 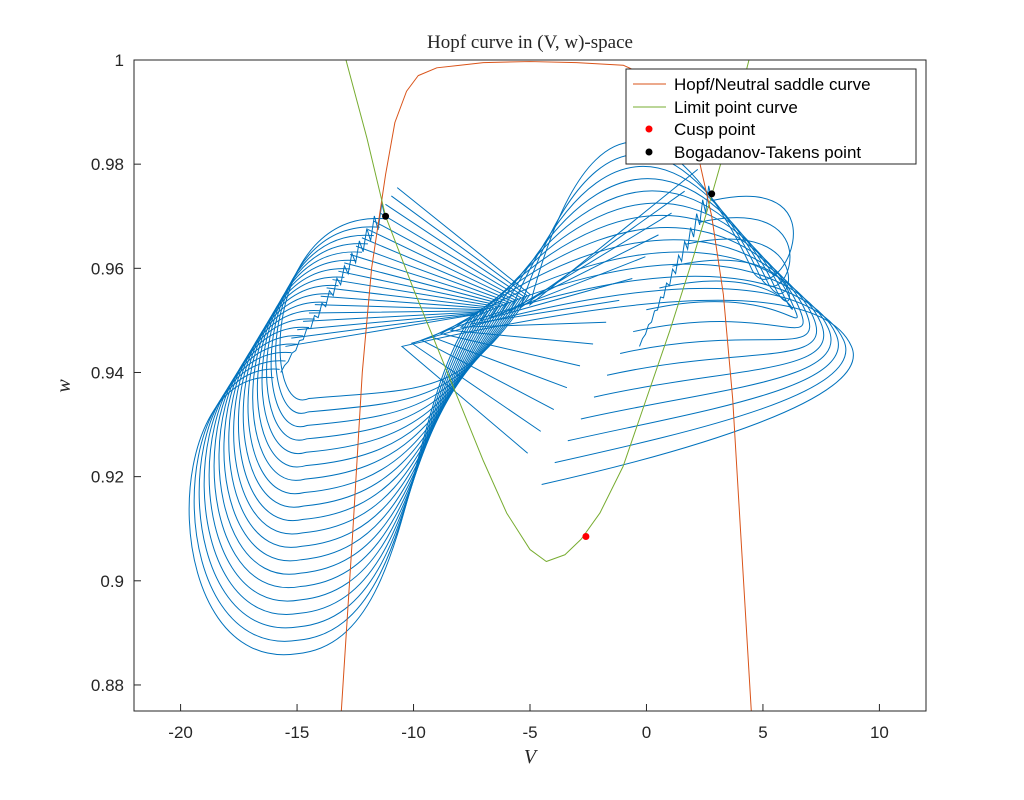 What do you see at coordinates (64, 386) in the screenshot?
I see `y-axis-label: w` at bounding box center [64, 386].